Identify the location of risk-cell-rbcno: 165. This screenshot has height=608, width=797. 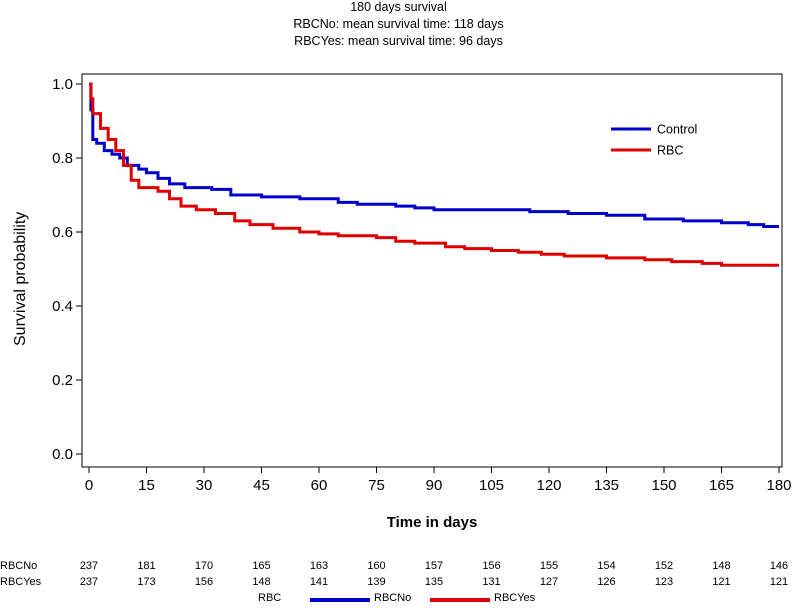
(261, 566).